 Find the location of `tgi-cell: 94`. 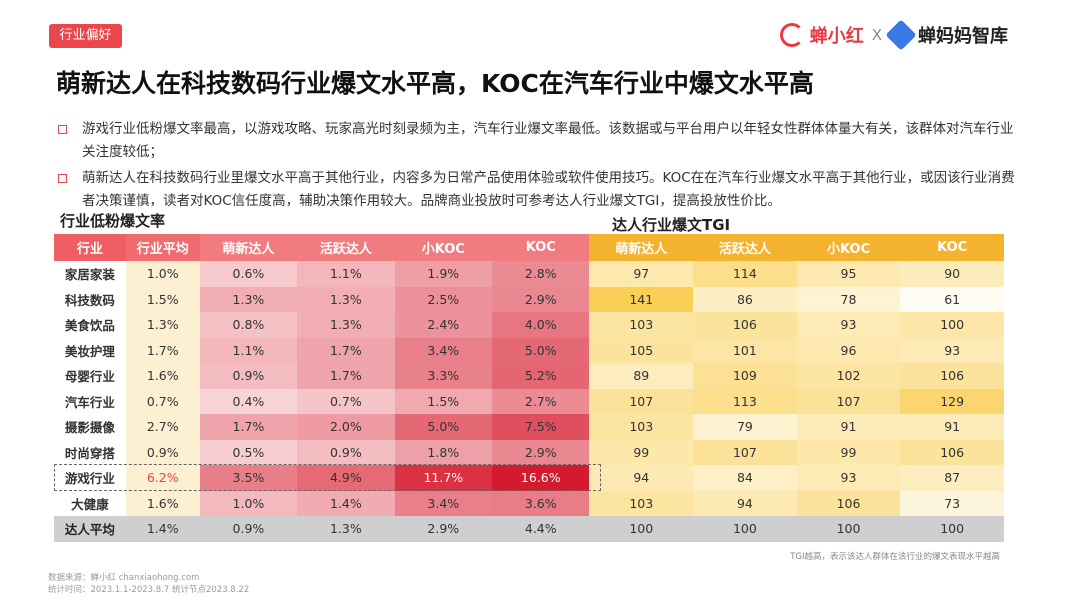

tgi-cell: 94 is located at coordinates (745, 503).